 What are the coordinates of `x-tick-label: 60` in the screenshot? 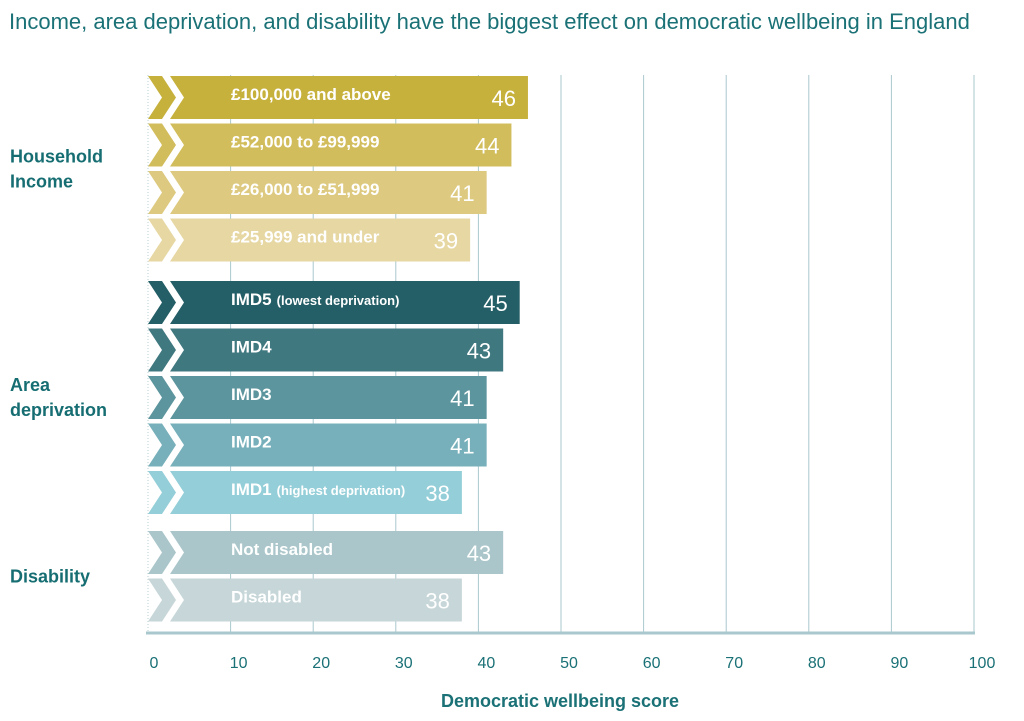 It's located at (652, 663).